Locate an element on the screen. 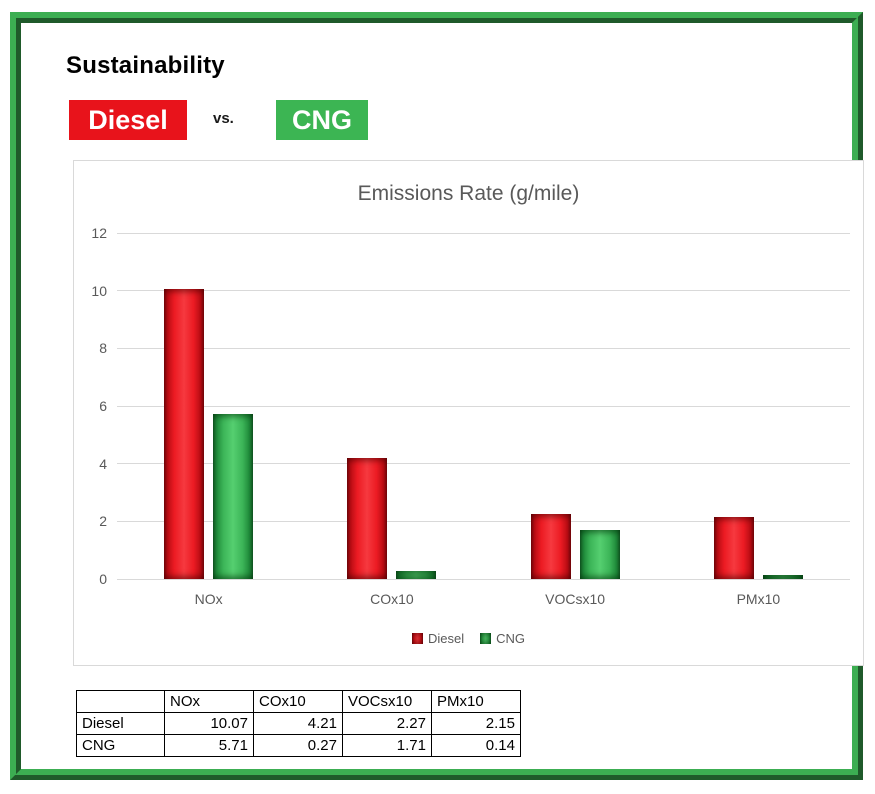 This screenshot has height=794, width=875. legend-item-diesel: Diesel is located at coordinates (438, 638).